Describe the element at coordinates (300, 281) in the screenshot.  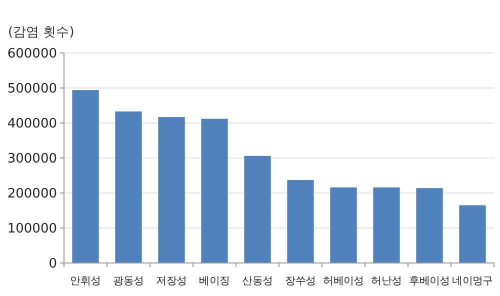
I see `x-tick-label: 장쑤성` at that location.